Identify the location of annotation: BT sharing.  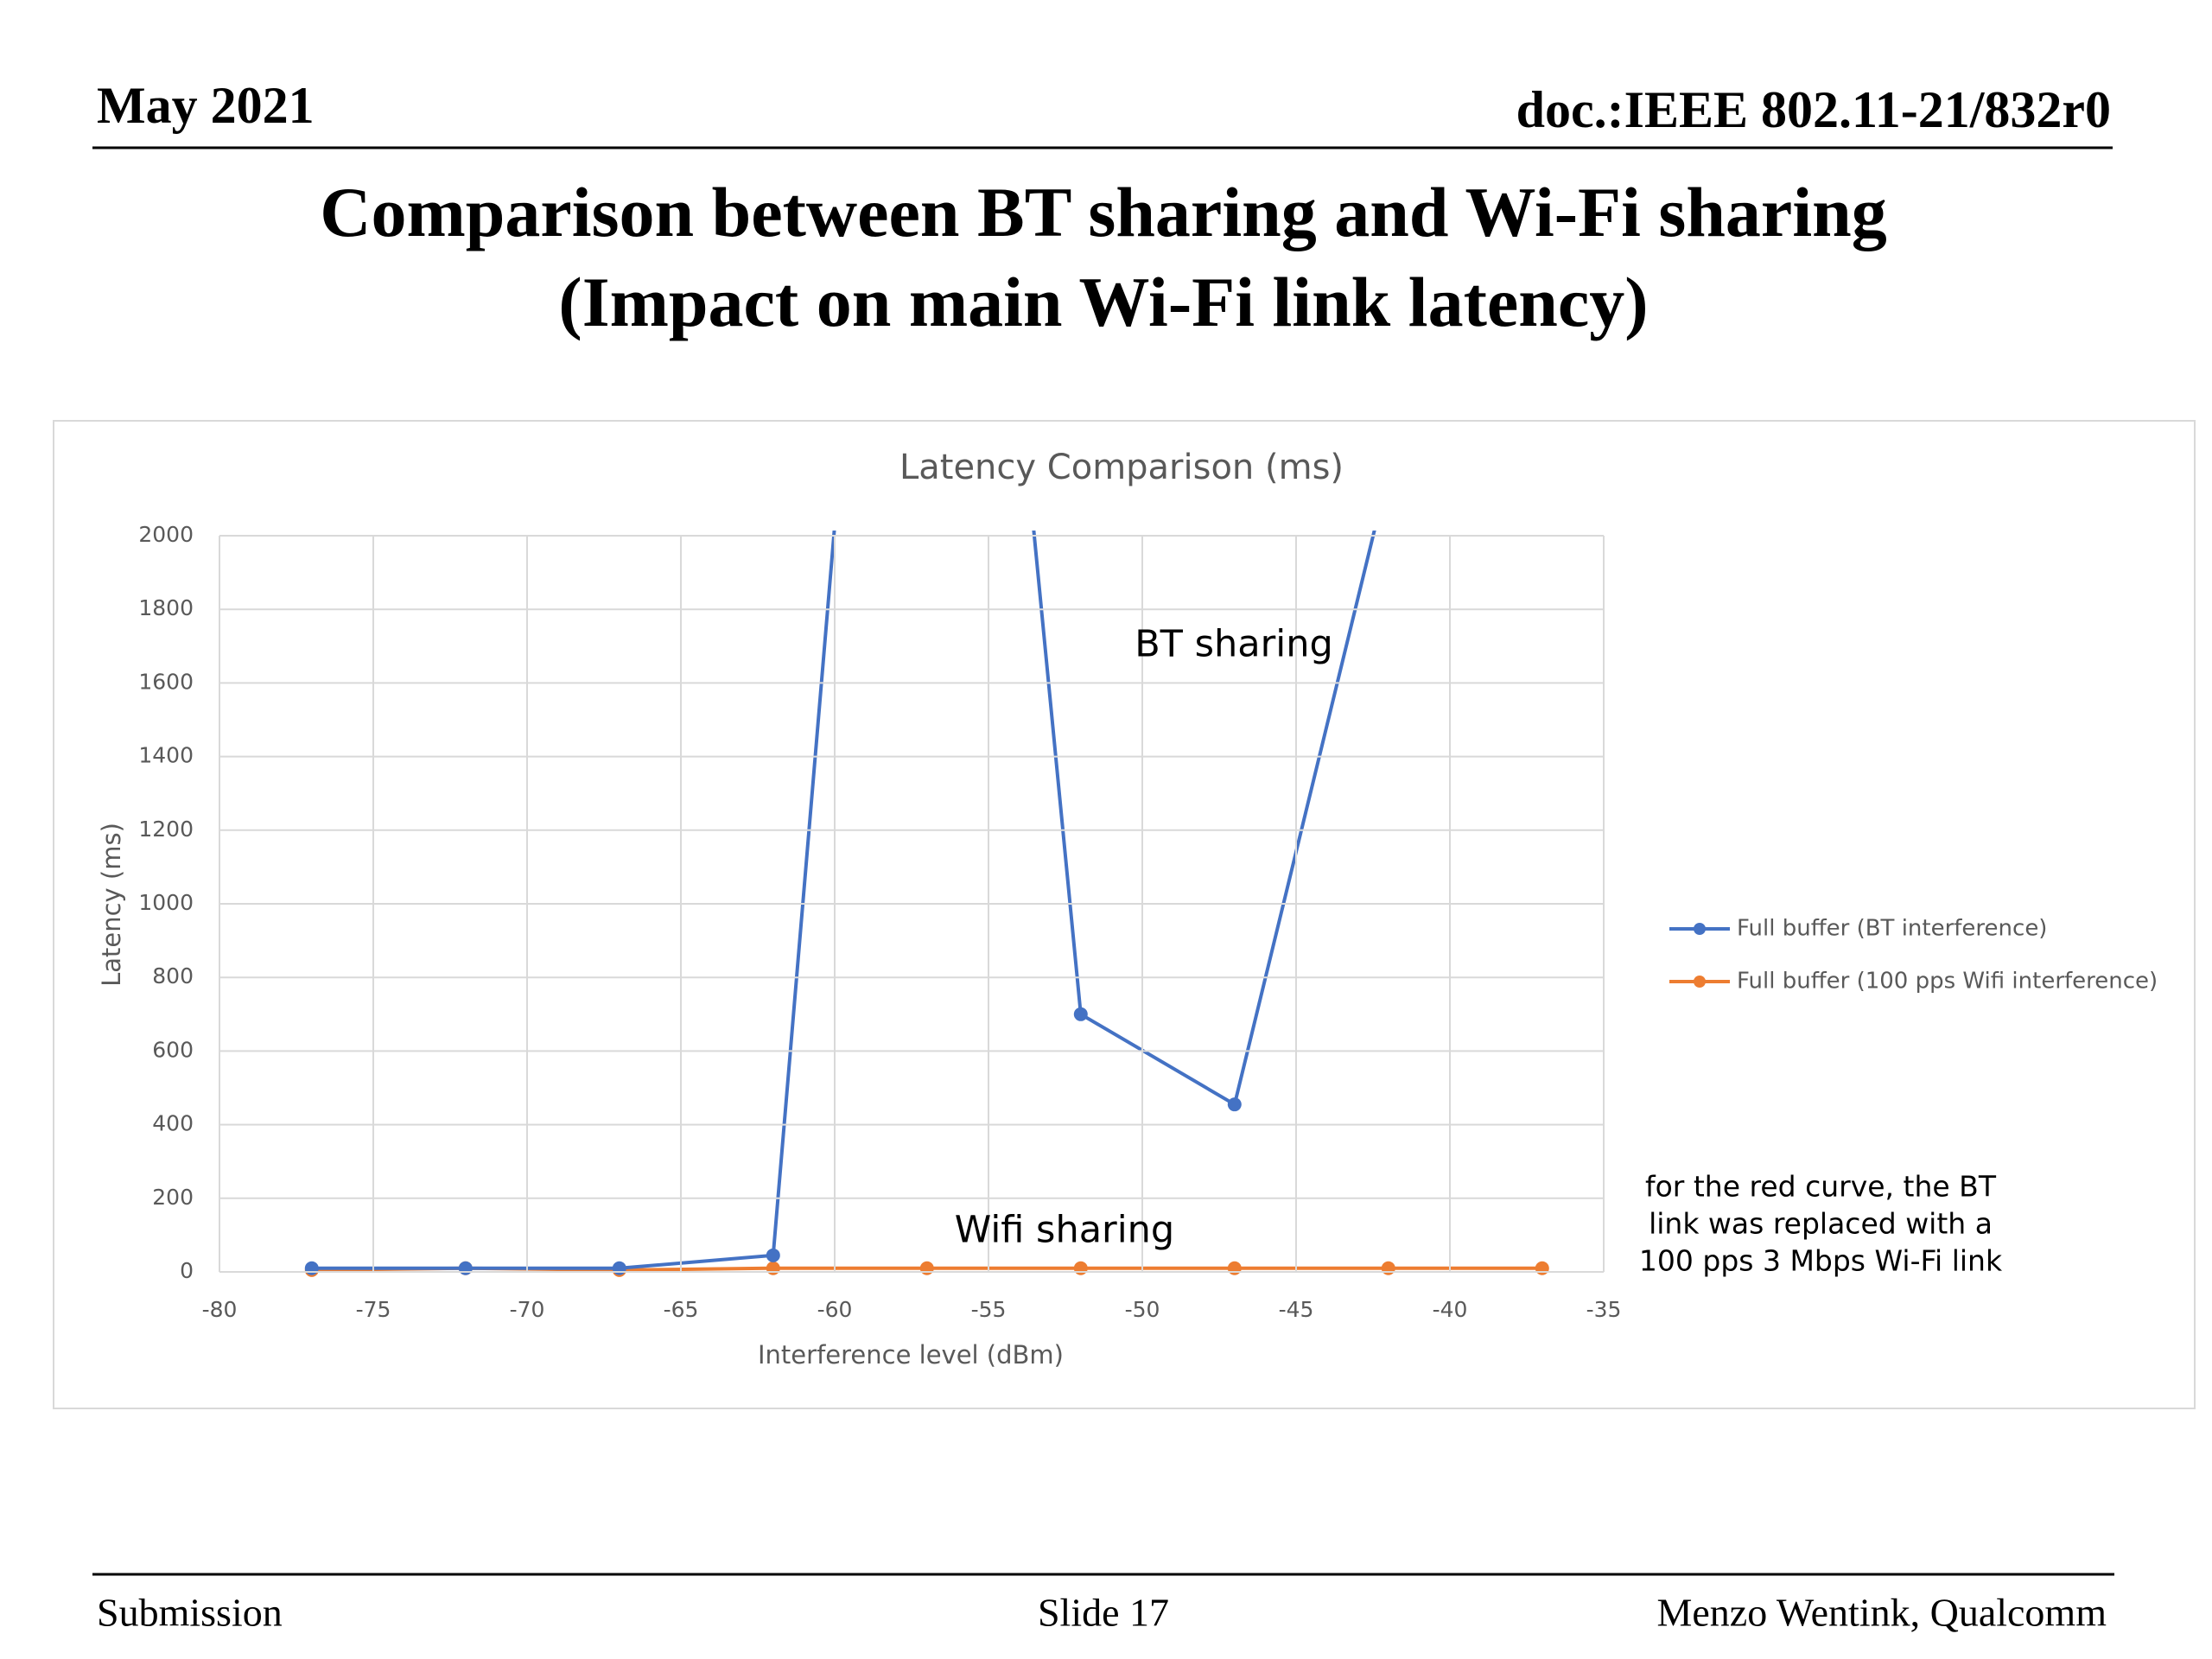
(1234, 644).